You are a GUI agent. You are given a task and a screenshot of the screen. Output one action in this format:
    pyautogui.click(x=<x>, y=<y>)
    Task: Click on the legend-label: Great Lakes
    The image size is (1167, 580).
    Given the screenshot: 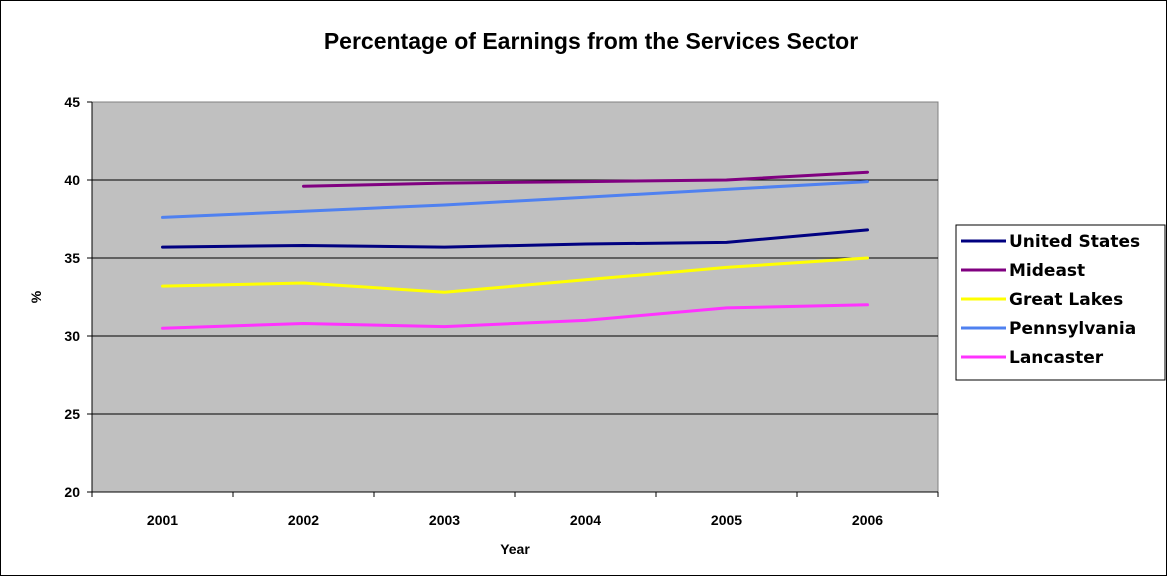 What is the action you would take?
    pyautogui.click(x=1066, y=300)
    